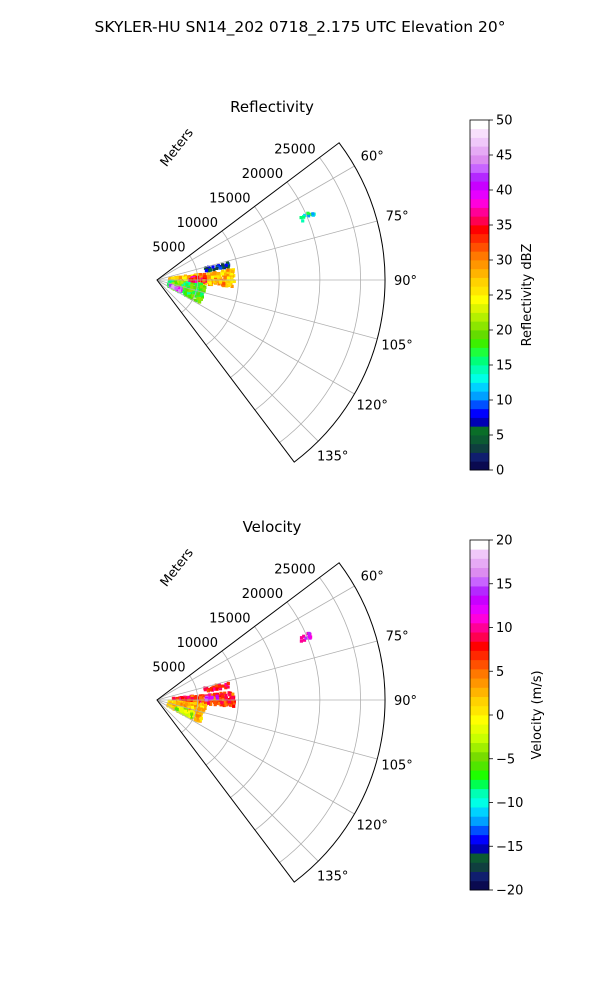 The width and height of the screenshot is (600, 1000). Describe the element at coordinates (197, 643) in the screenshot. I see `range-tick-label-10000: 10000` at that location.